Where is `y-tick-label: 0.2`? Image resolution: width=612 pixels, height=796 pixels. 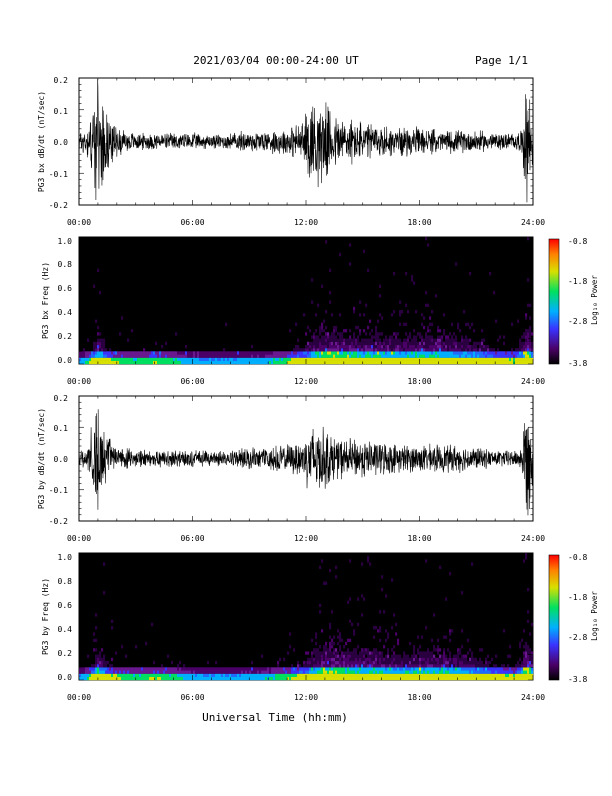
y-tick-label: 0.2 is located at coordinates (61, 398).